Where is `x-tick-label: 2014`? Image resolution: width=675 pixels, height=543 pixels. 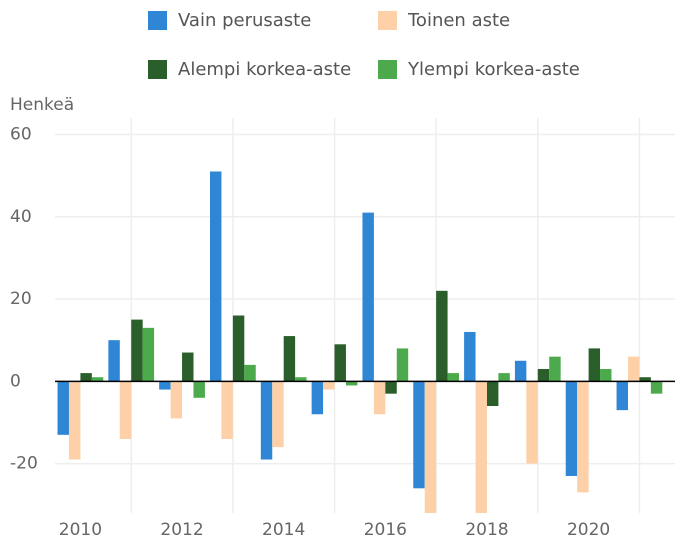
x-tick-label: 2014 is located at coordinates (283, 530).